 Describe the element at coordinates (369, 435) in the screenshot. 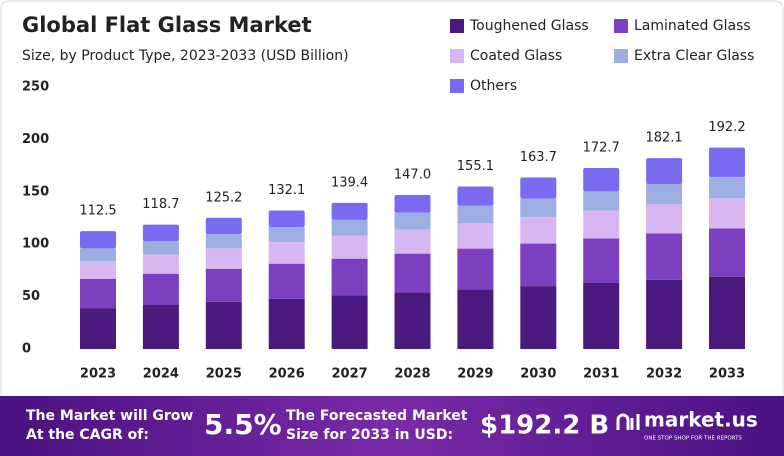

I see `footer-text: Size for 2033 in USD:` at that location.